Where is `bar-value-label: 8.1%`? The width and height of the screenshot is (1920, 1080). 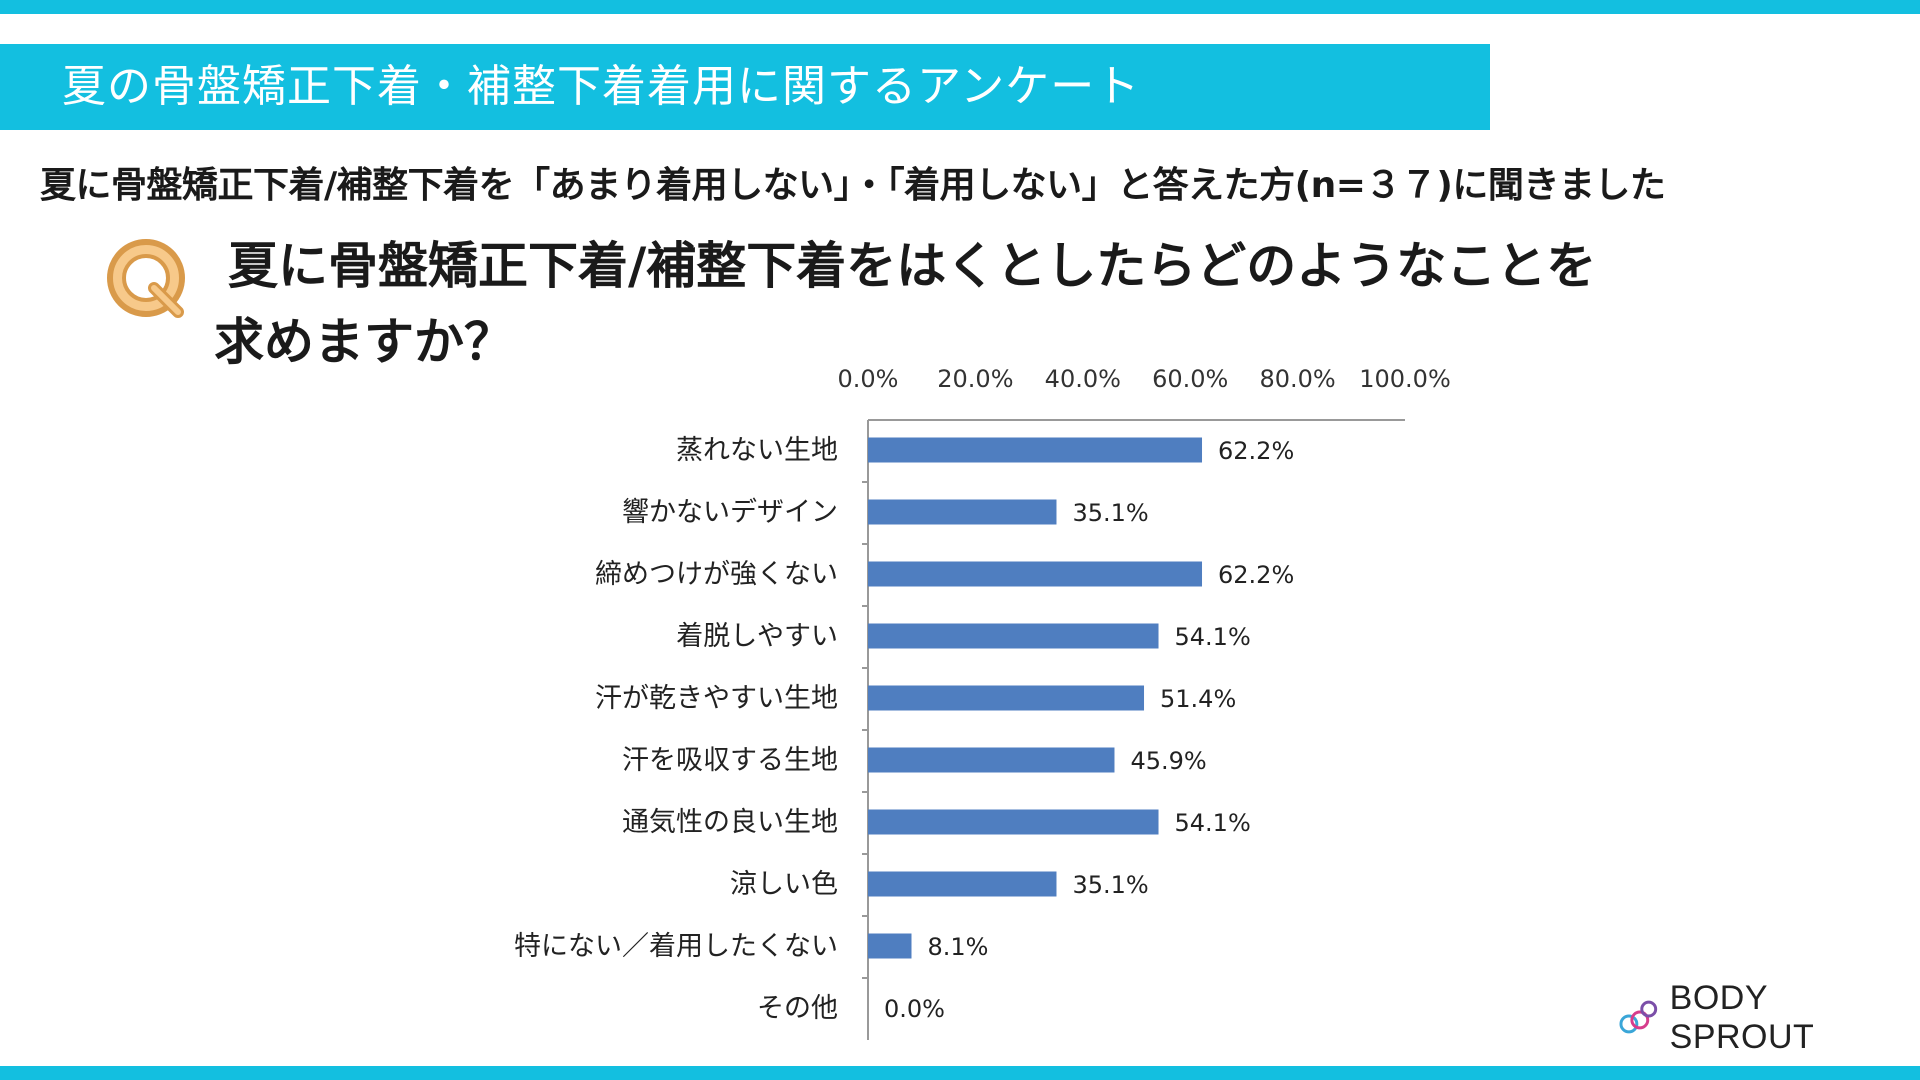
bar-value-label: 8.1% is located at coordinates (957, 947).